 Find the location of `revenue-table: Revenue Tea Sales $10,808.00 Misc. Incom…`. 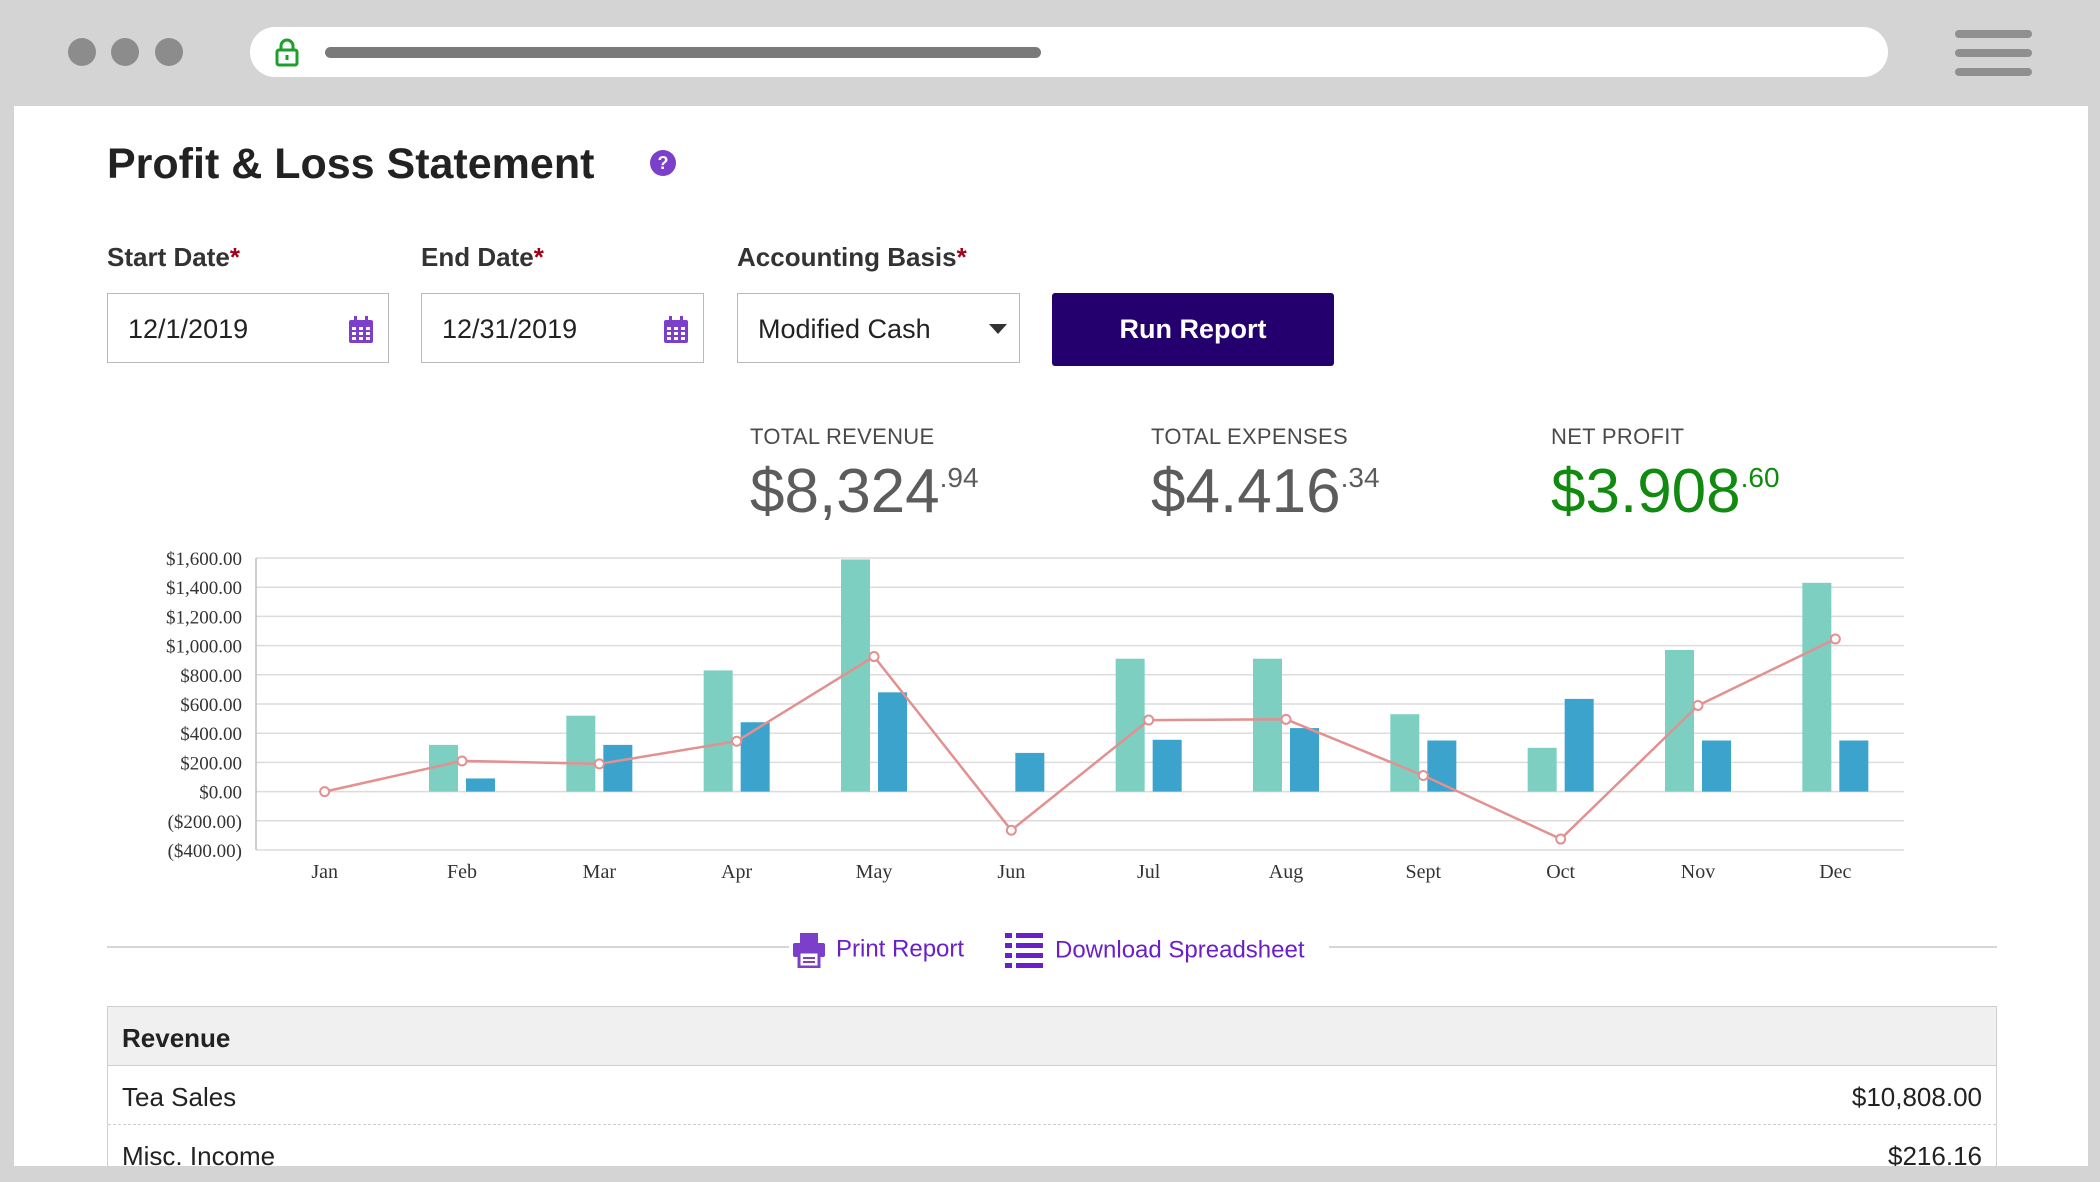

revenue-table: Revenue Tea Sales $10,808.00 Misc. Incom… is located at coordinates (1052, 1086).